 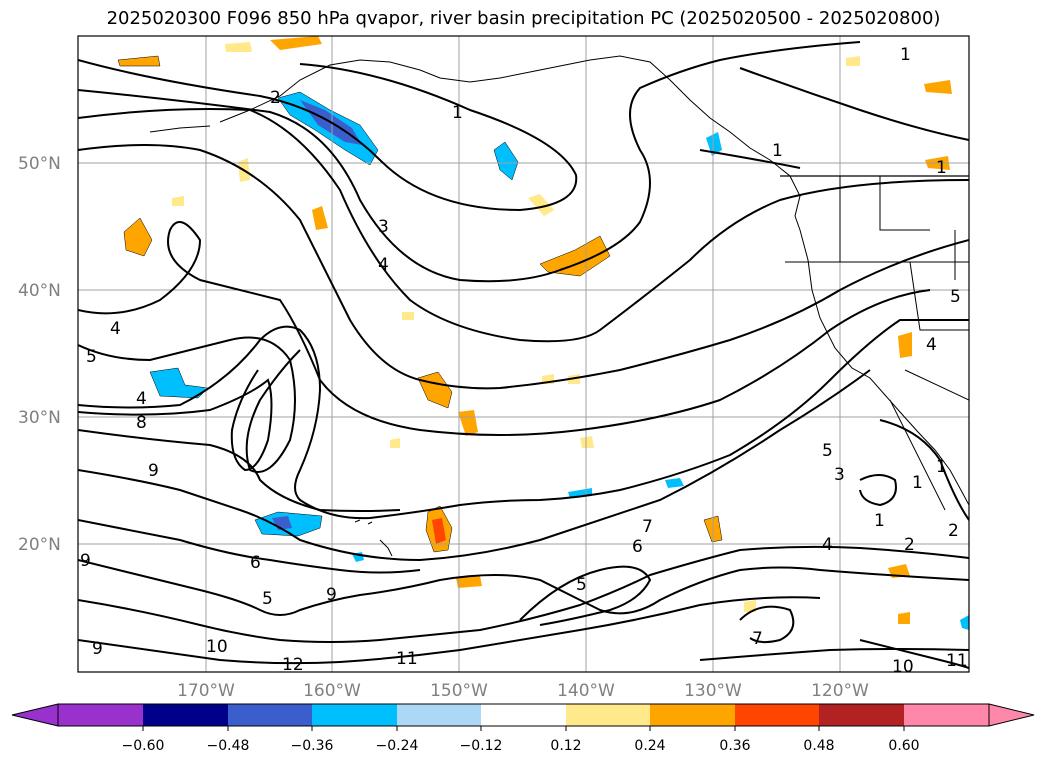 I want to click on contour-label: 12, so click(x=293, y=665).